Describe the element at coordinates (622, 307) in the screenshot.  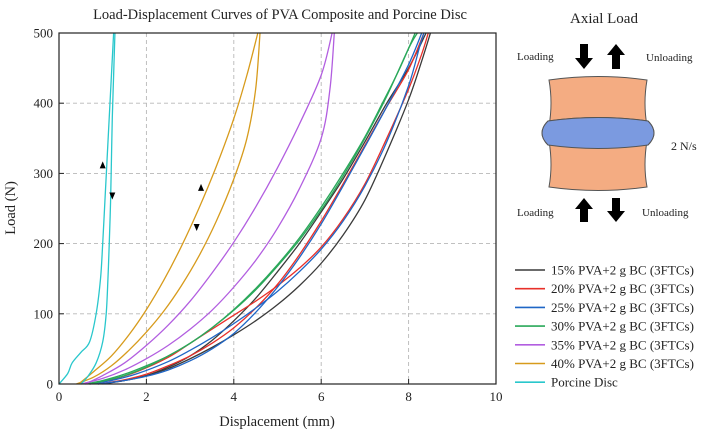
I see `legend-label: 25% PVA+2 g BC (3FTCs)` at that location.